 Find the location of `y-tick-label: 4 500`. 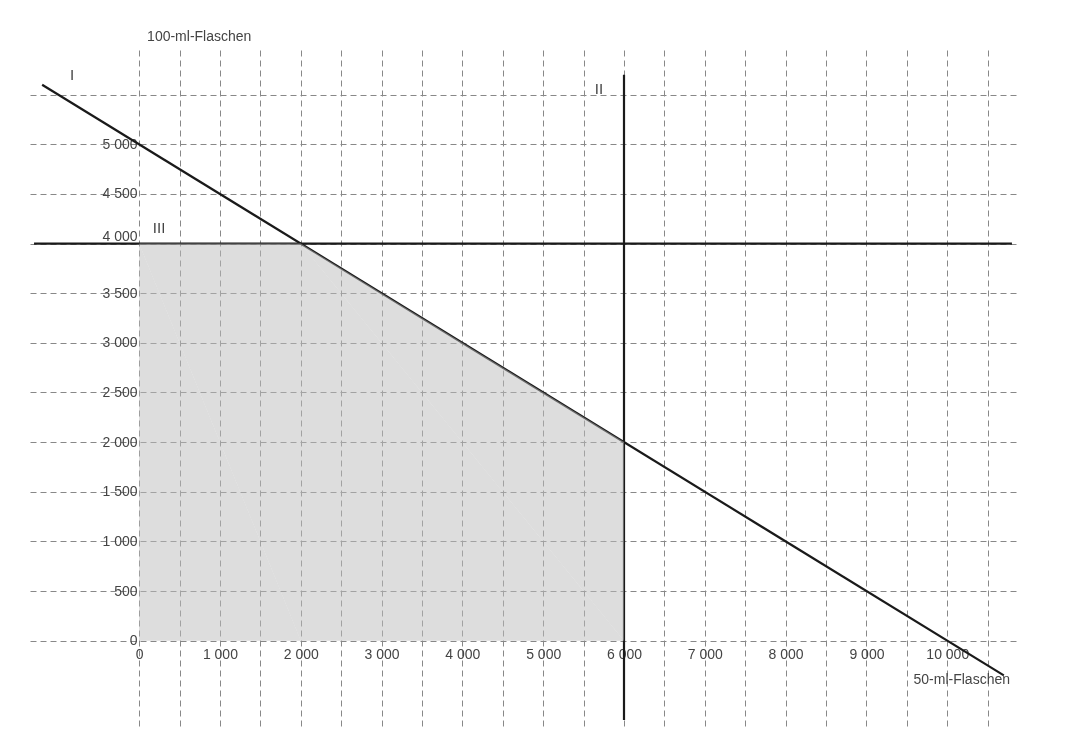

y-tick-label: 4 500 is located at coordinates (120, 193).